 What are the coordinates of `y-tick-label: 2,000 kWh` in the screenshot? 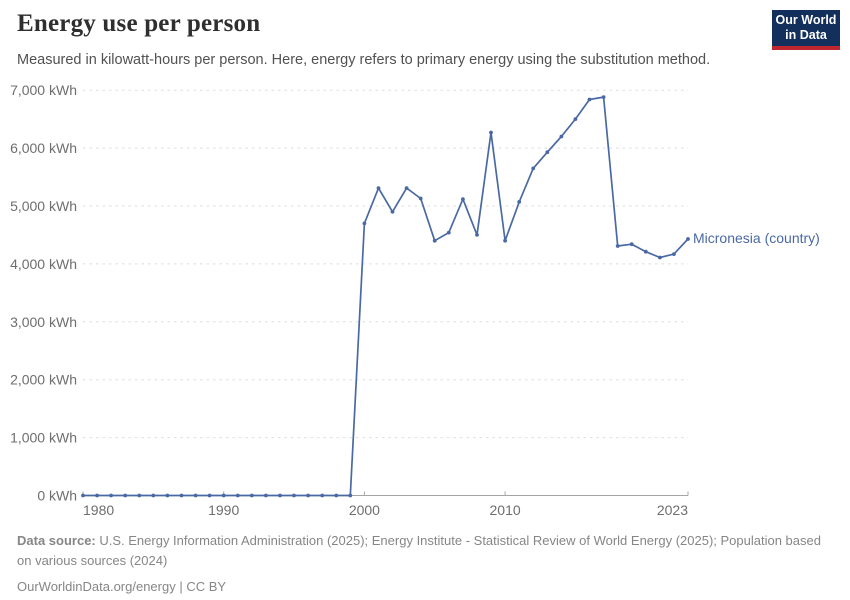 It's located at (43, 380).